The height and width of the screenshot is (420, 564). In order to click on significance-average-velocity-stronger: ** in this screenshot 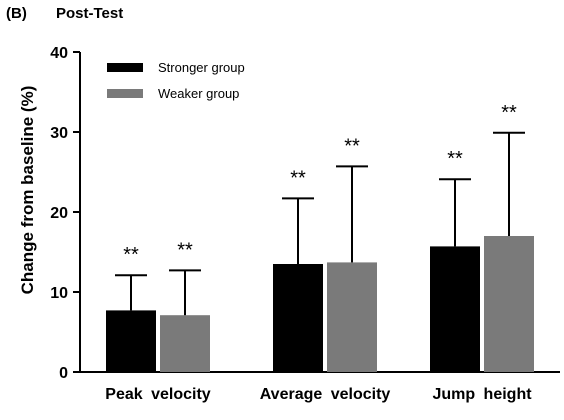, I will do `click(298, 178)`.